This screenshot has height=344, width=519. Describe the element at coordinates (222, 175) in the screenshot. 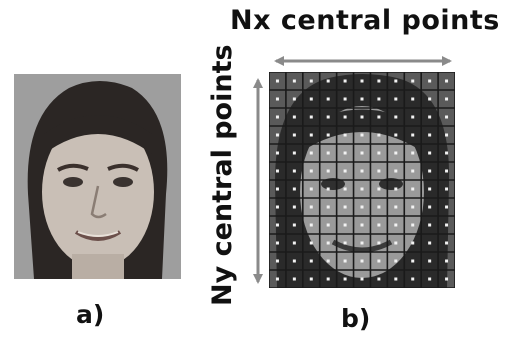

I see `ny-label: Ny central points` at that location.